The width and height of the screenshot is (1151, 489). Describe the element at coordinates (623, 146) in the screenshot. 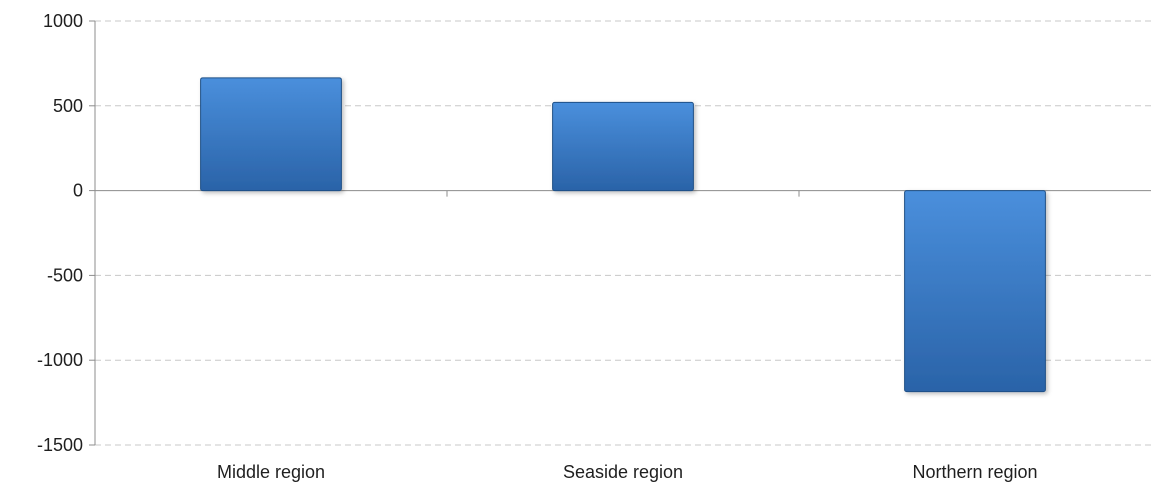

I see `bar-seaside-region` at that location.